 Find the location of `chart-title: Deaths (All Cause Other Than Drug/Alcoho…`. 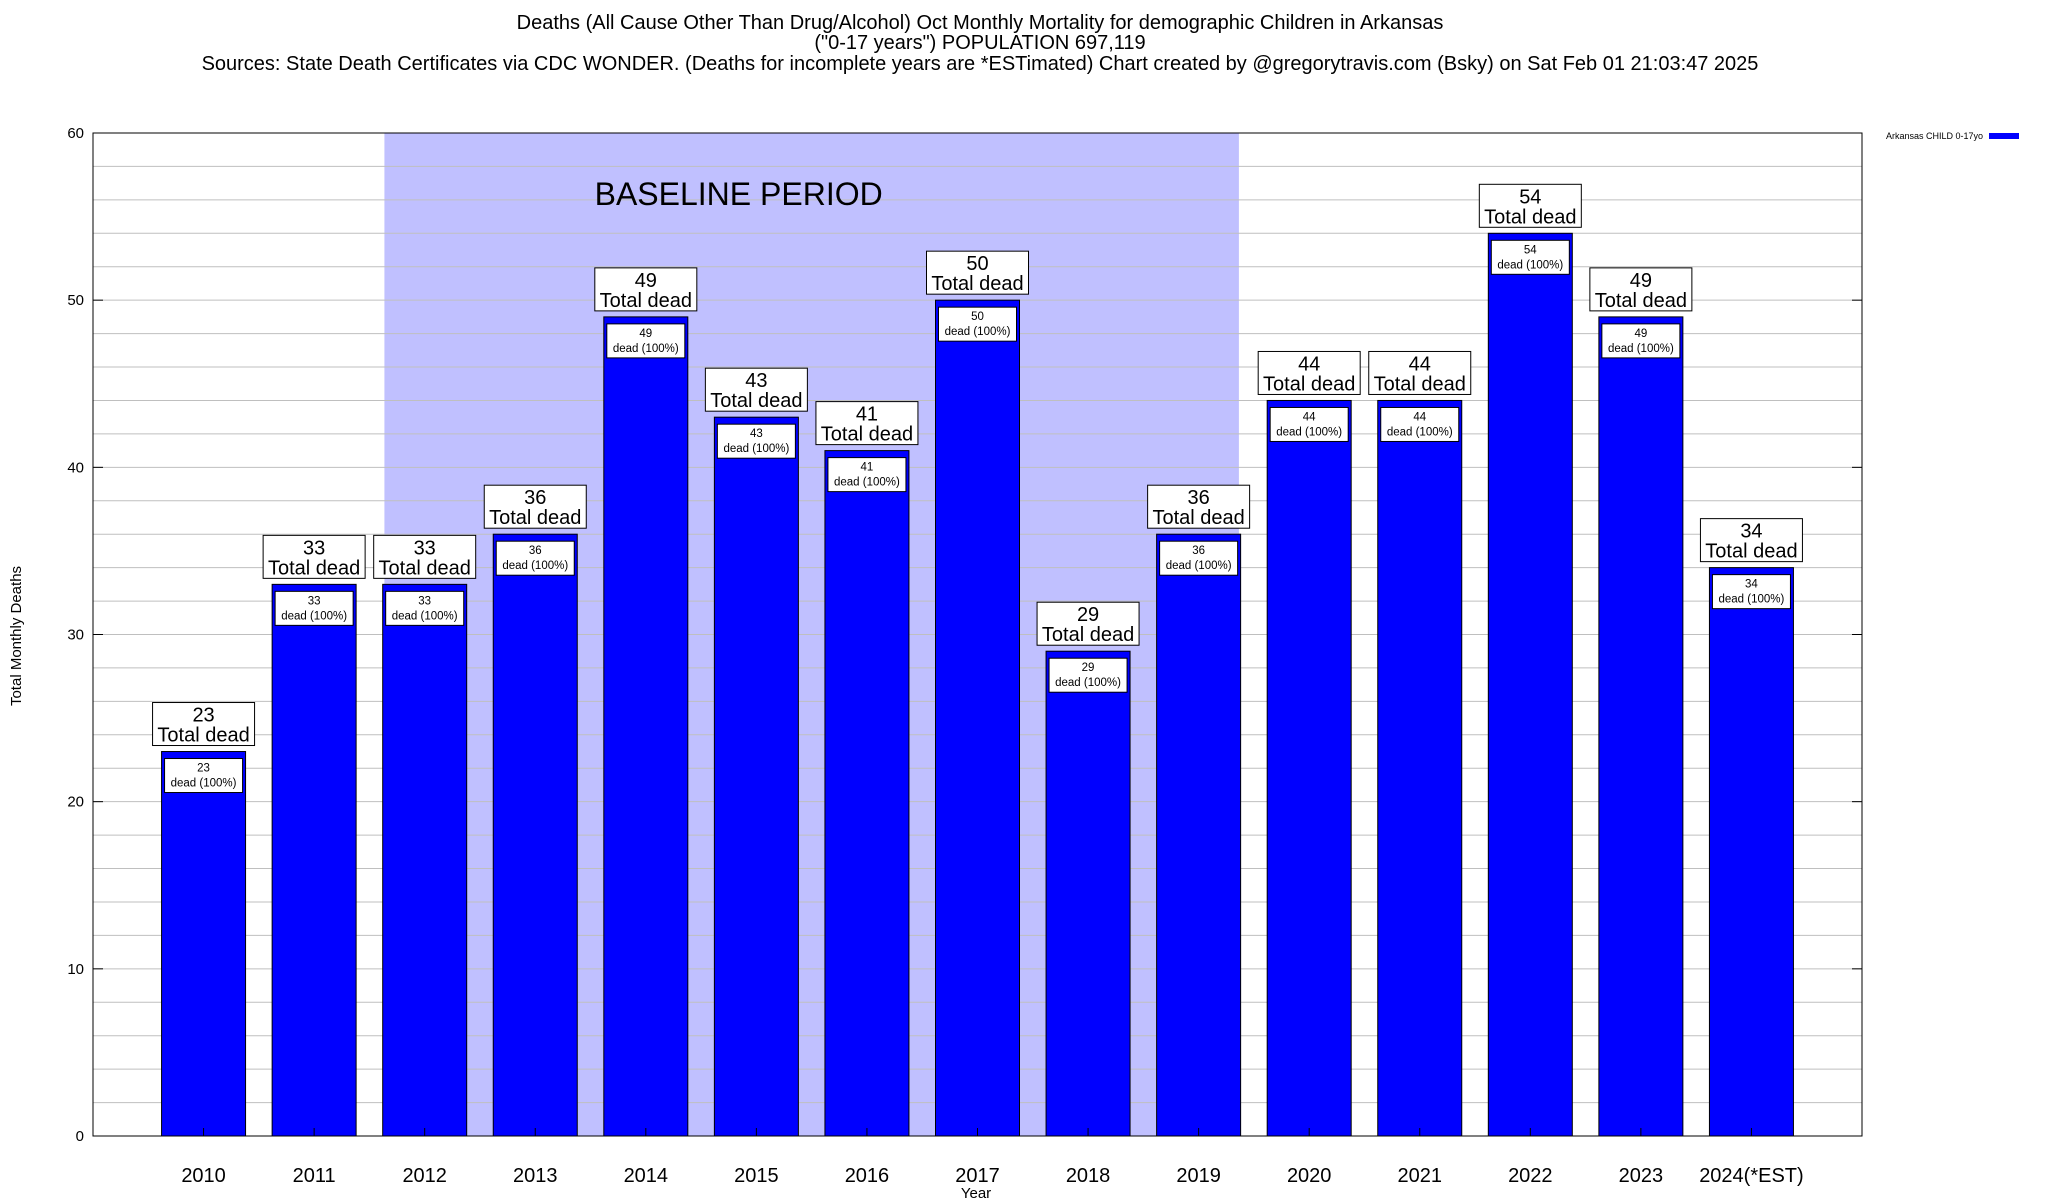

chart-title: Deaths (All Cause Other Than Drug/Alcoho… is located at coordinates (980, 23).